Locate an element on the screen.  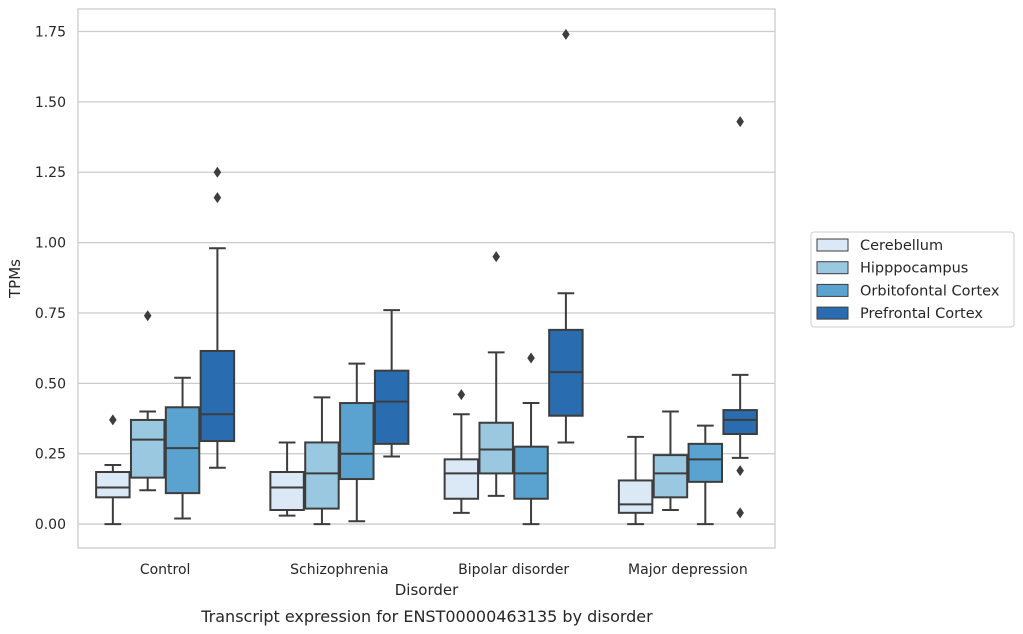
legend-label: Prefrontal Cortex is located at coordinates (921, 314).